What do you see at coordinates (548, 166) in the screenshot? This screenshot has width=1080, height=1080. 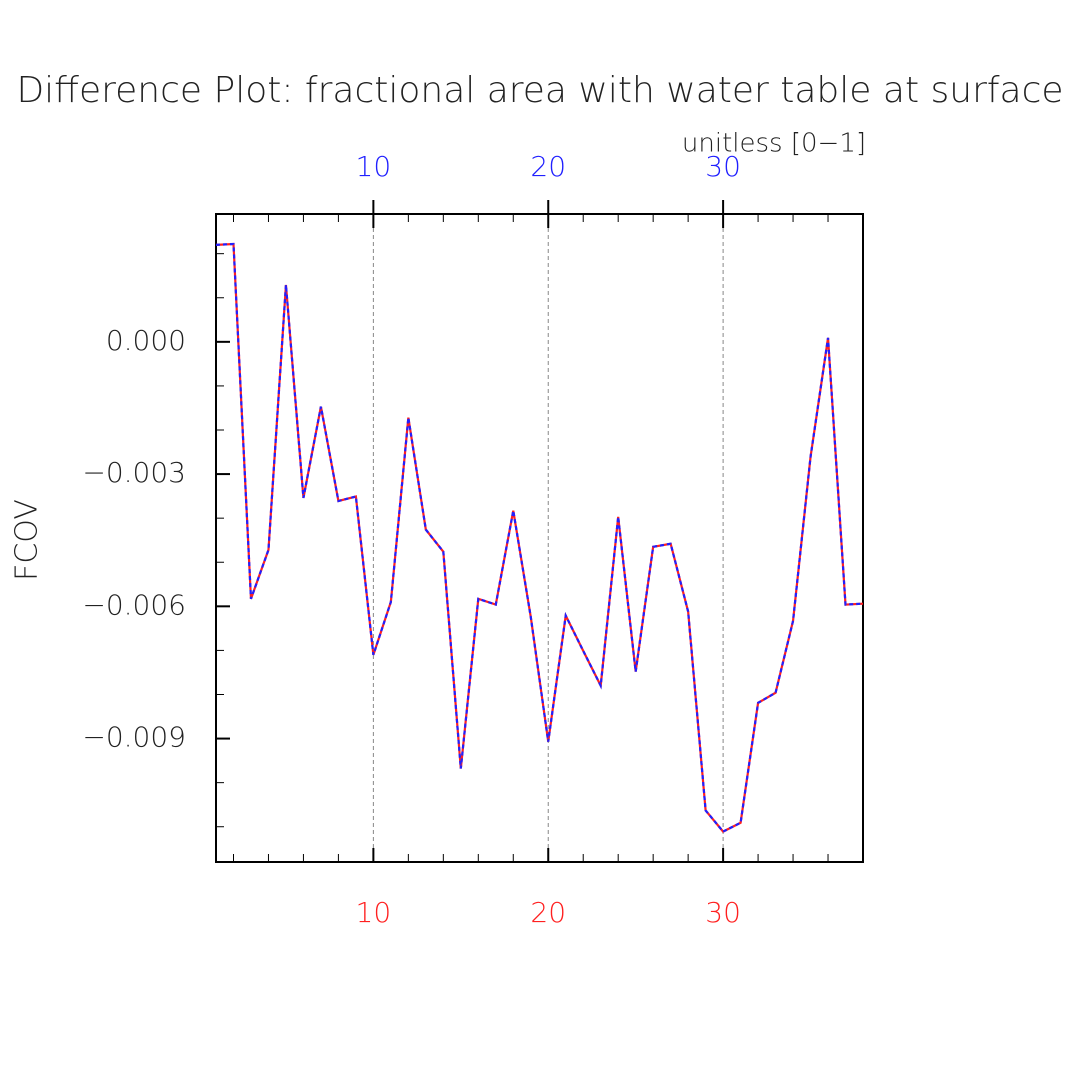 I see `x-tick-label-top: 20` at bounding box center [548, 166].